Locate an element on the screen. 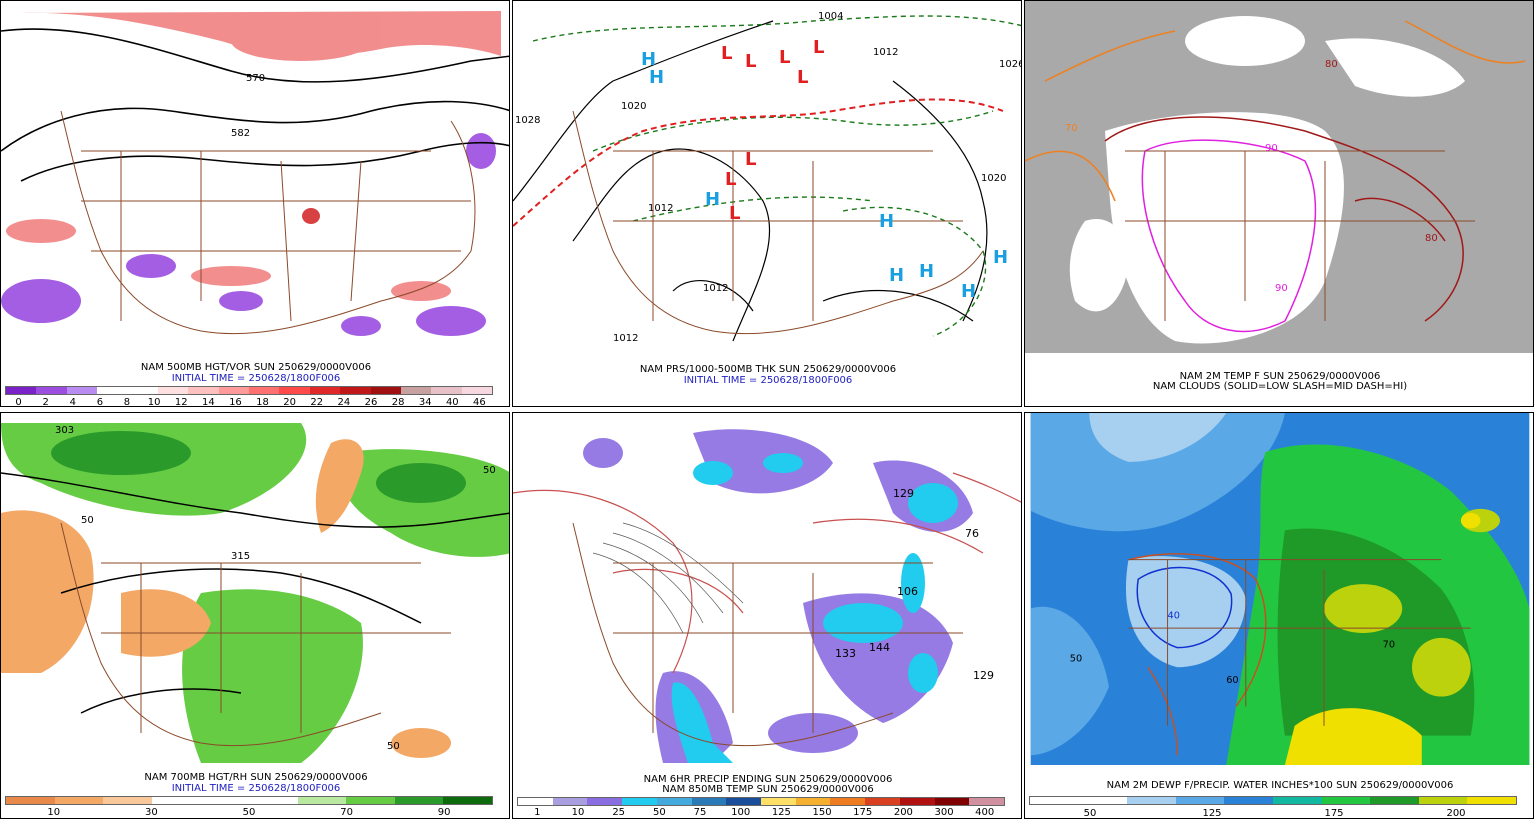  colorbar-tick-label: 2 is located at coordinates (45, 402).